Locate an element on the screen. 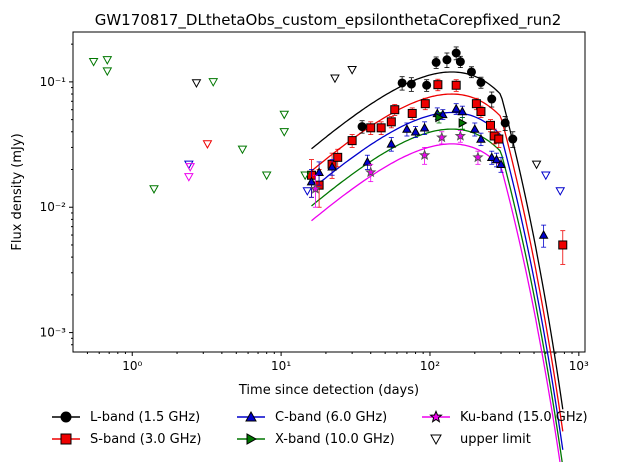  legend-entry: upper limit is located at coordinates (480, 439).